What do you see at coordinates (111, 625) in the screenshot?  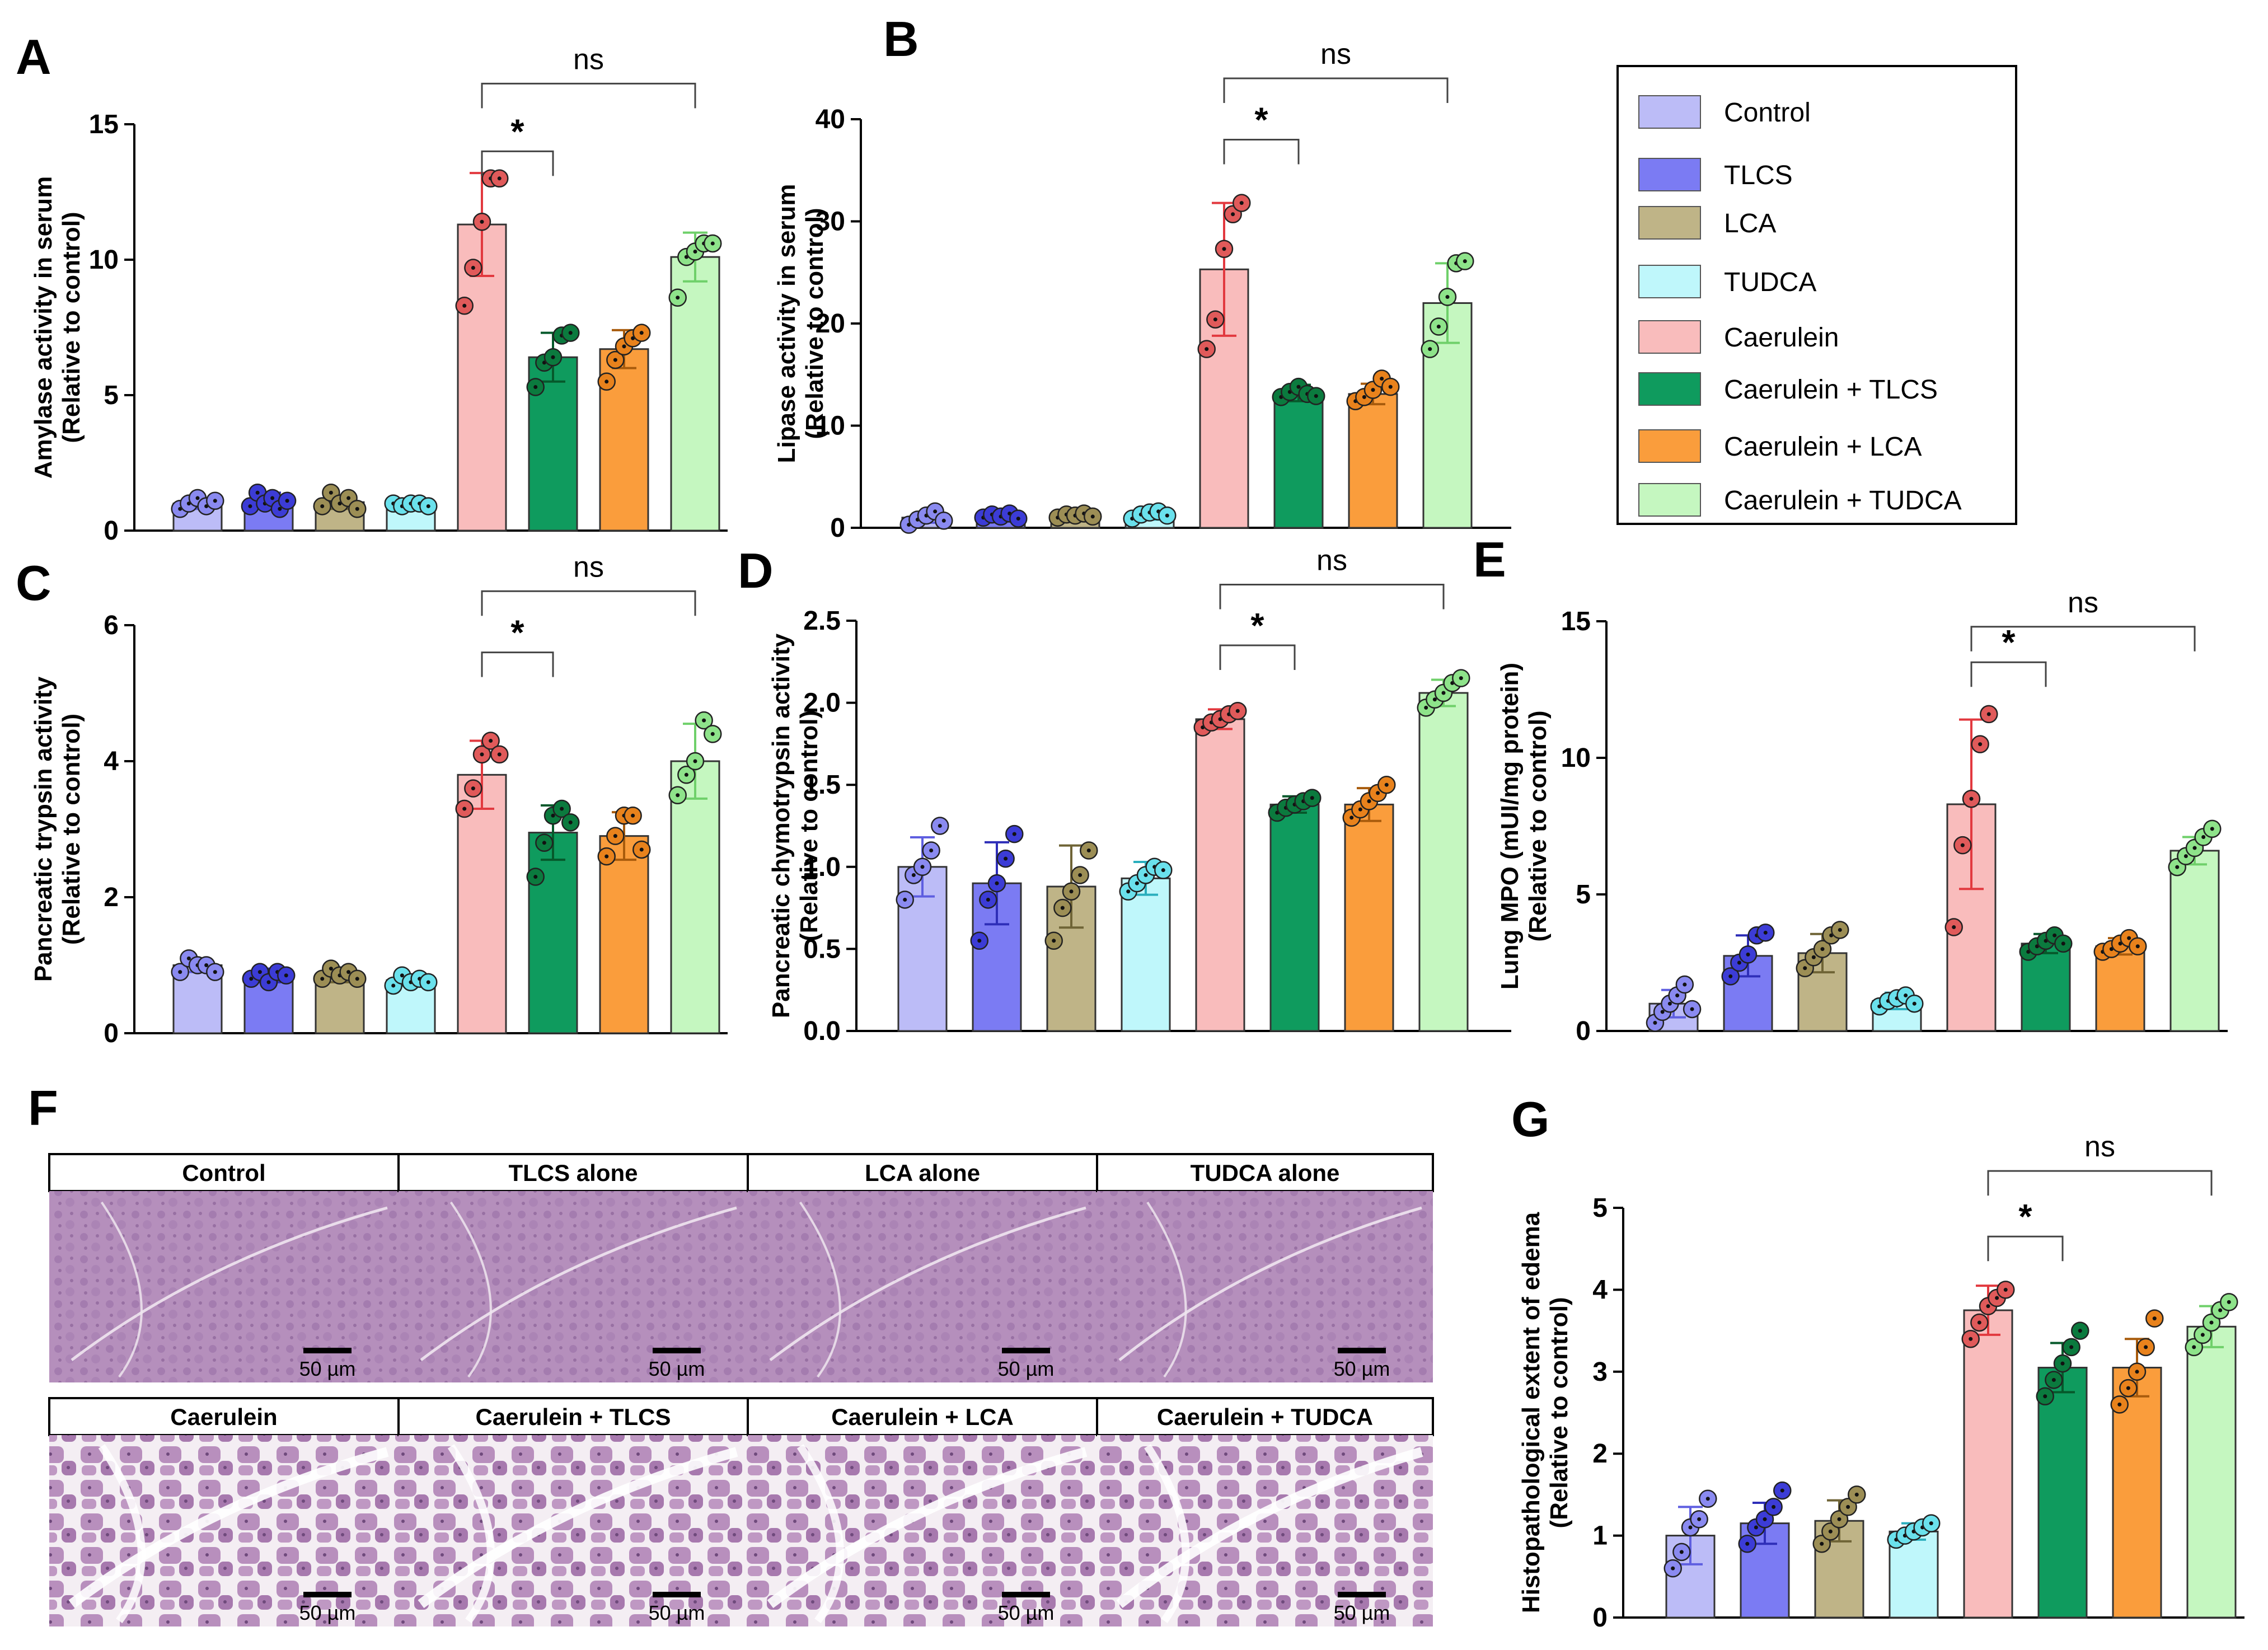 I see `y-tick-label: 6` at bounding box center [111, 625].